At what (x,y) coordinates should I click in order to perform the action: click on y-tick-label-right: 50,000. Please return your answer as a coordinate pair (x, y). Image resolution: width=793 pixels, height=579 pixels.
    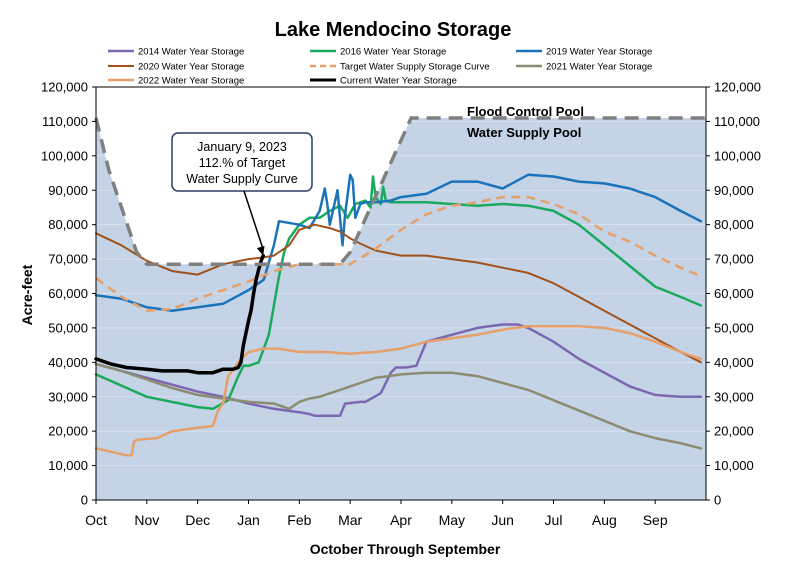
    Looking at the image, I should click on (734, 327).